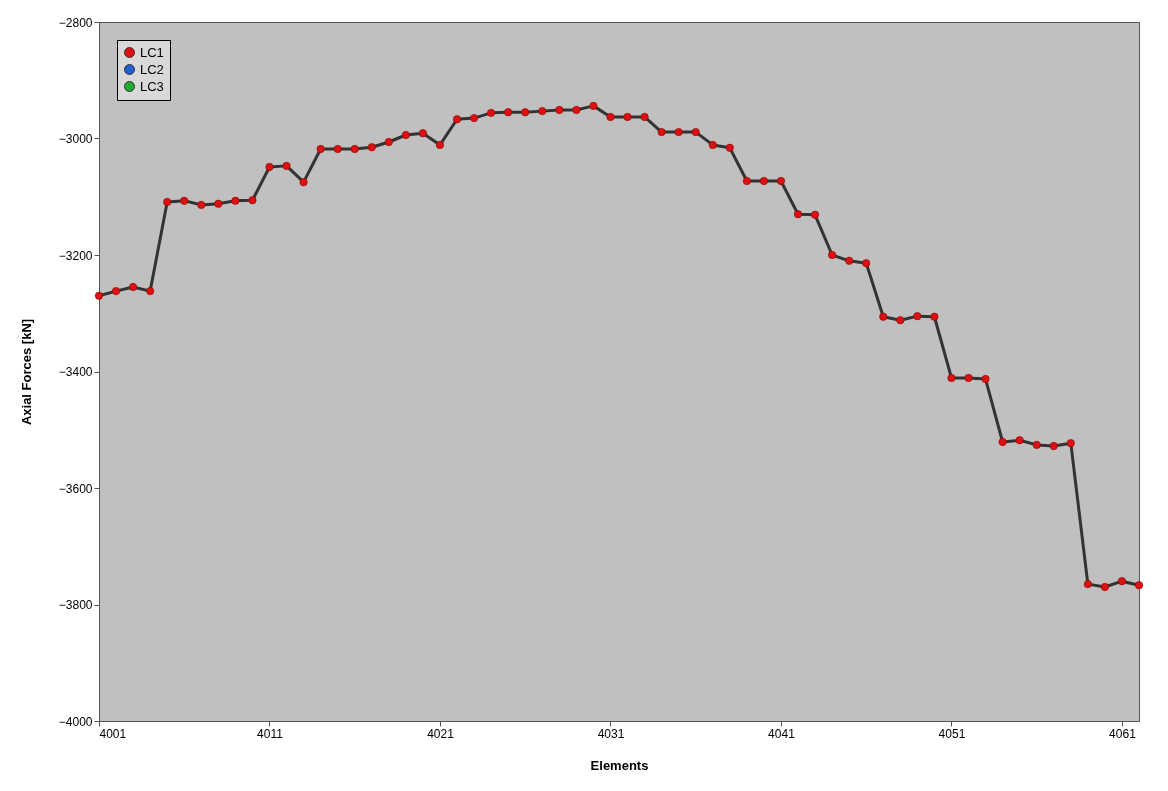 Image resolution: width=1168 pixels, height=791 pixels. I want to click on x-tick-label: 4021, so click(441, 733).